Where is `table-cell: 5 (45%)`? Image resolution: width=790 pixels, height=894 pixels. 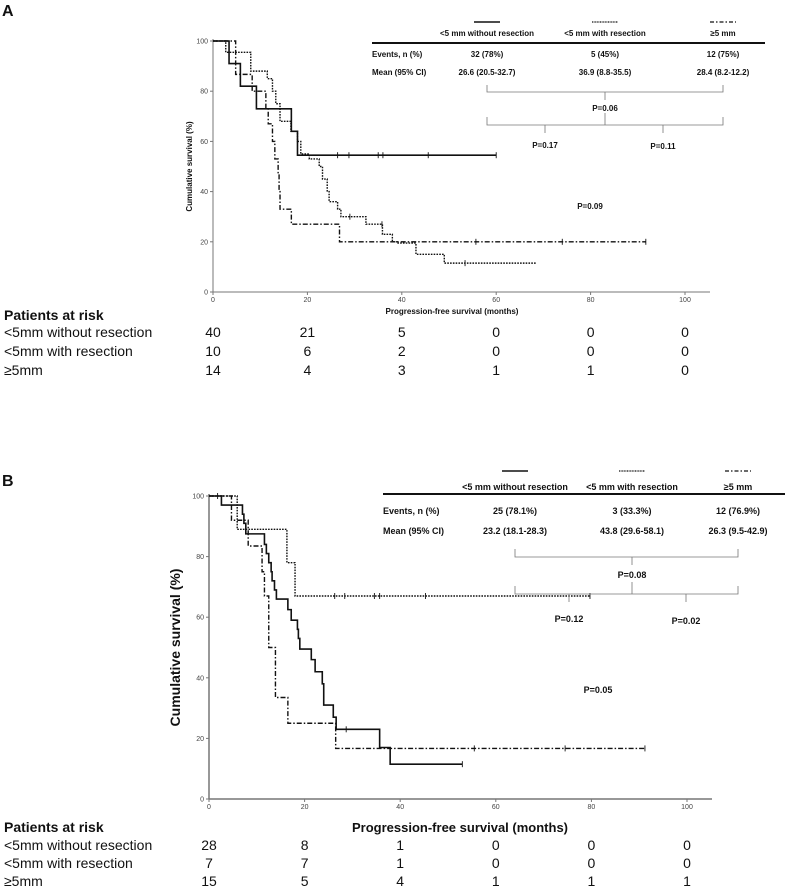 table-cell: 5 (45%) is located at coordinates (605, 54).